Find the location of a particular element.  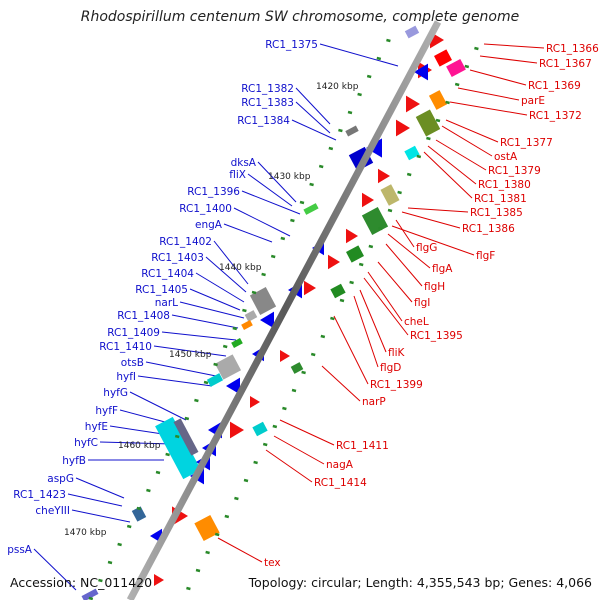

gene-label-flix: fliX is located at coordinates (237, 175).